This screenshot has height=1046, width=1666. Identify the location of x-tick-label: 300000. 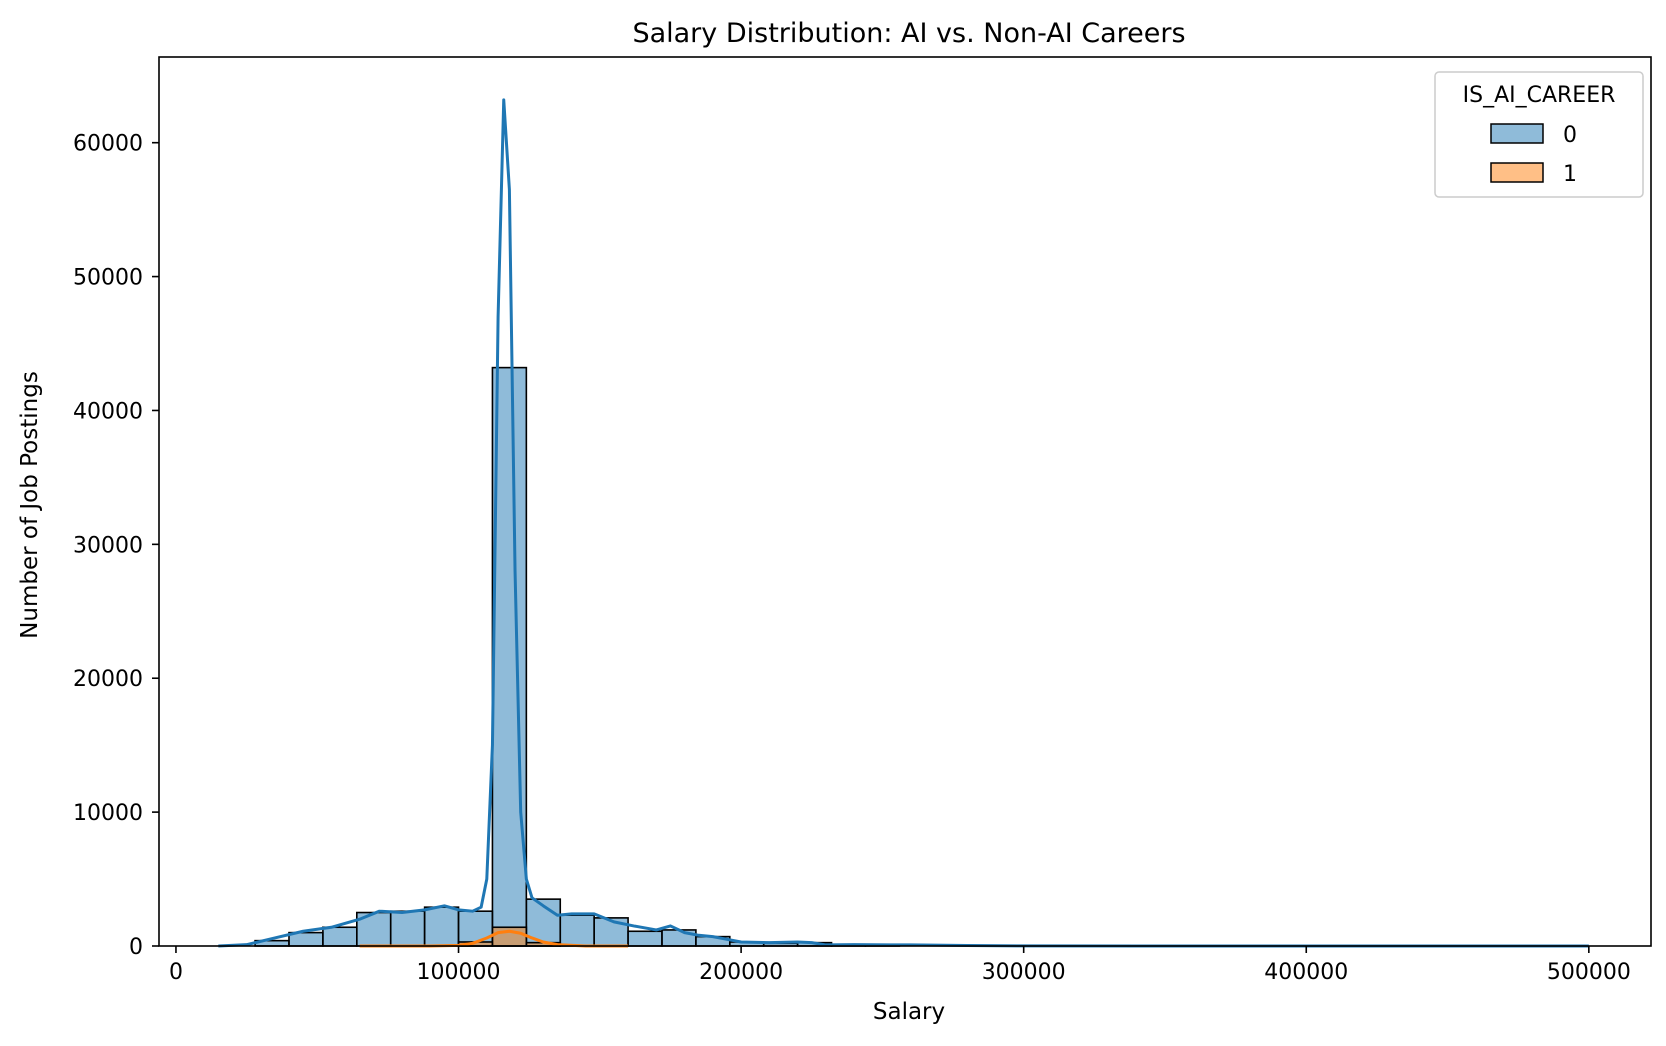
(1024, 972).